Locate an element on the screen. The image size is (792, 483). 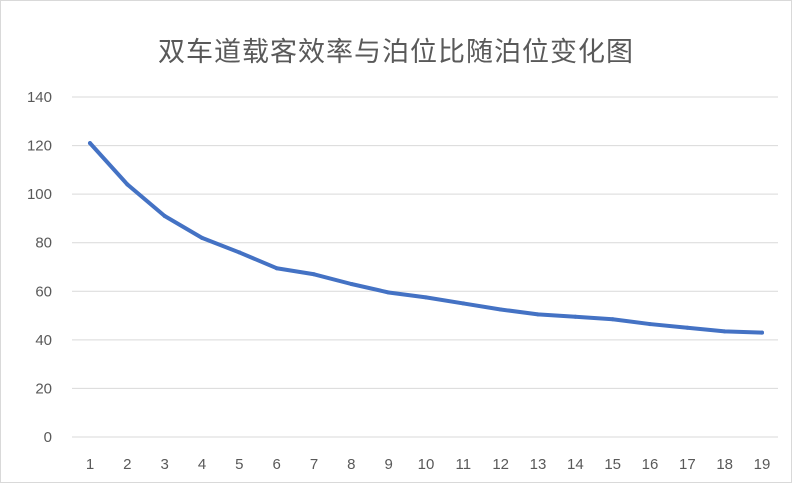
x-tick-label: 7 is located at coordinates (314, 464).